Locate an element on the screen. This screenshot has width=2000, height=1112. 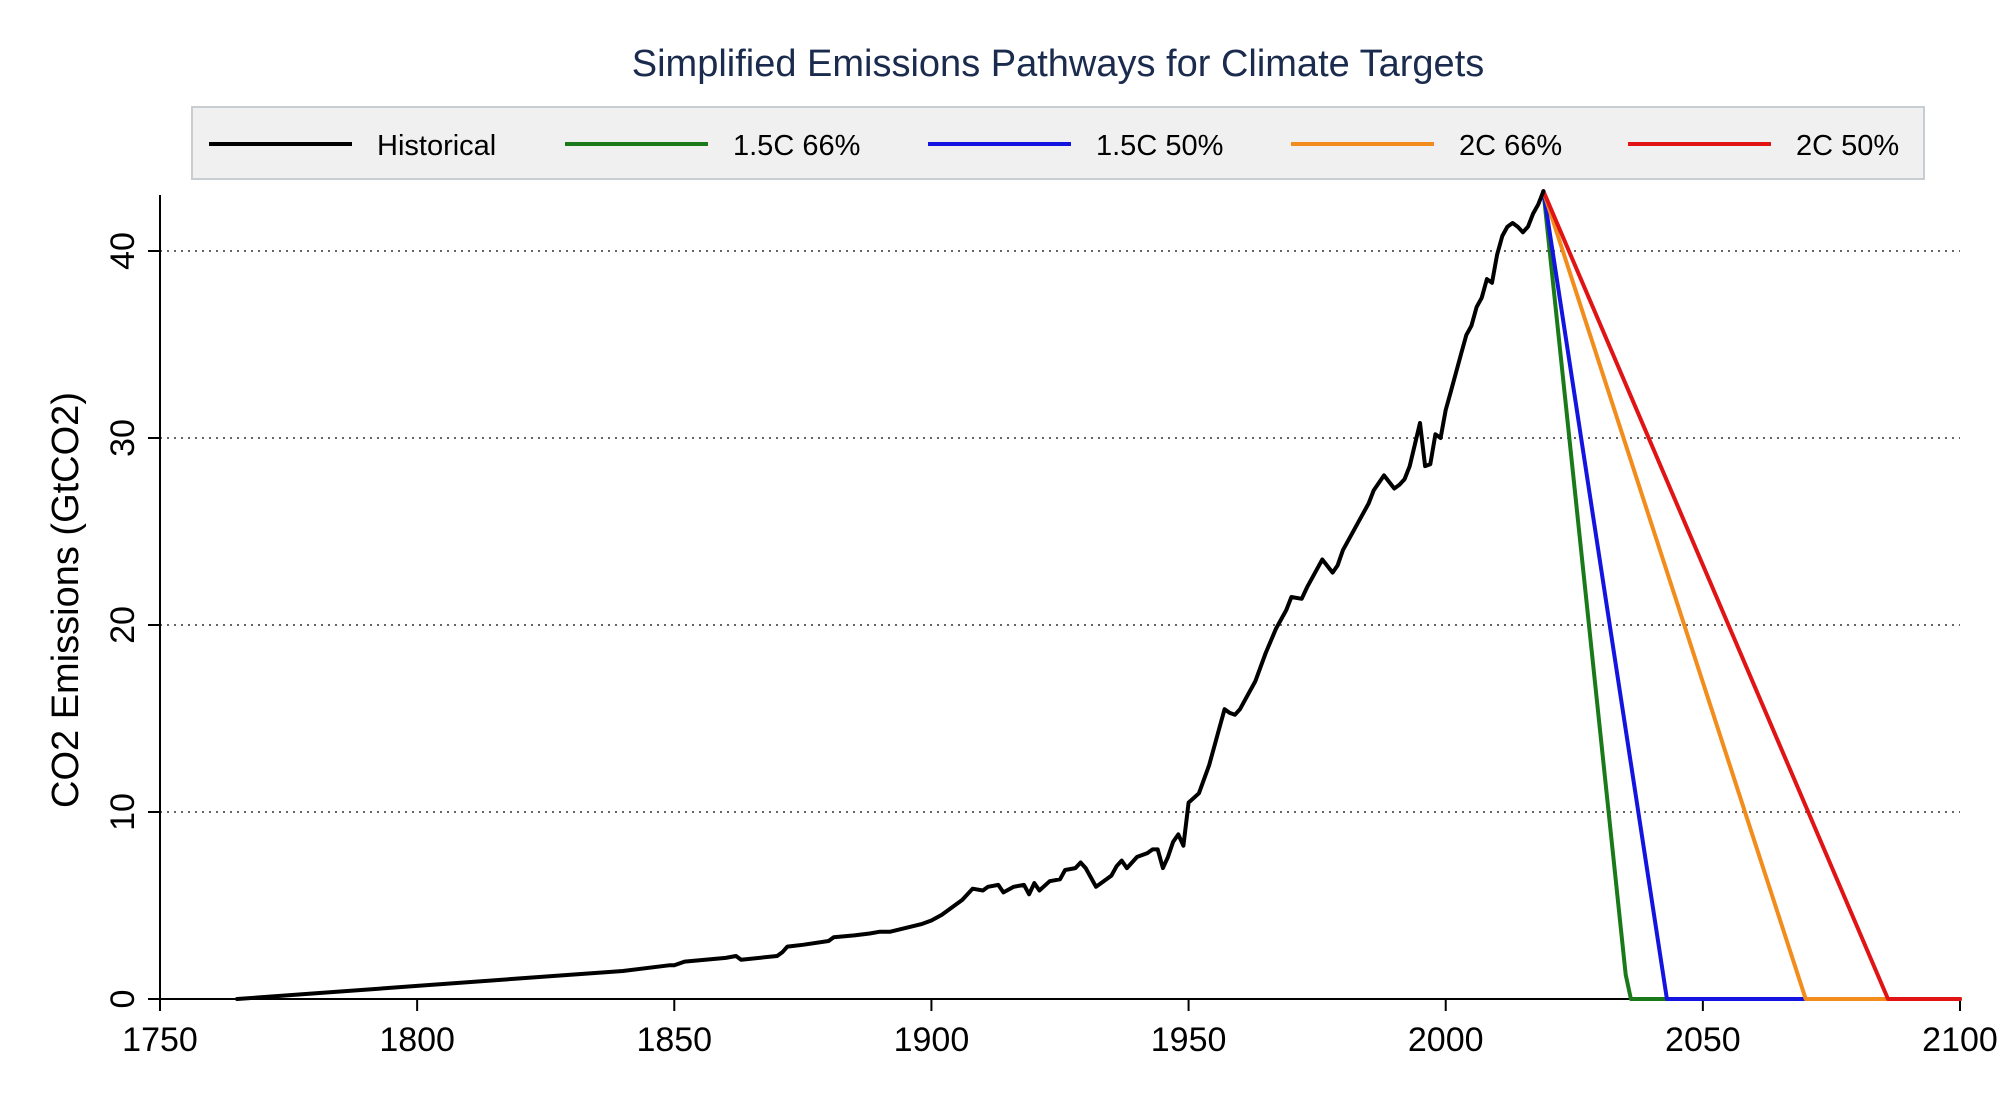
legend-label-1-5c-66: 1.5C 66% is located at coordinates (796, 146).